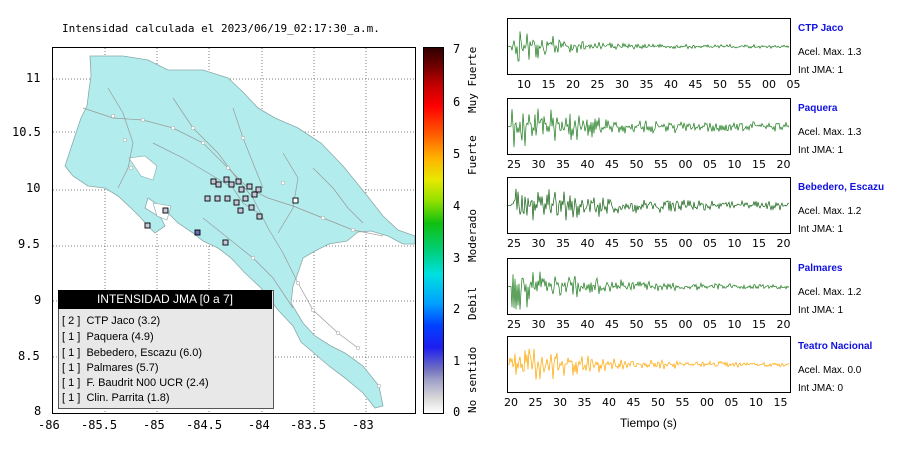 The height and width of the screenshot is (460, 910). Describe the element at coordinates (38, 411) in the screenshot. I see `y-tick-8: 8` at that location.